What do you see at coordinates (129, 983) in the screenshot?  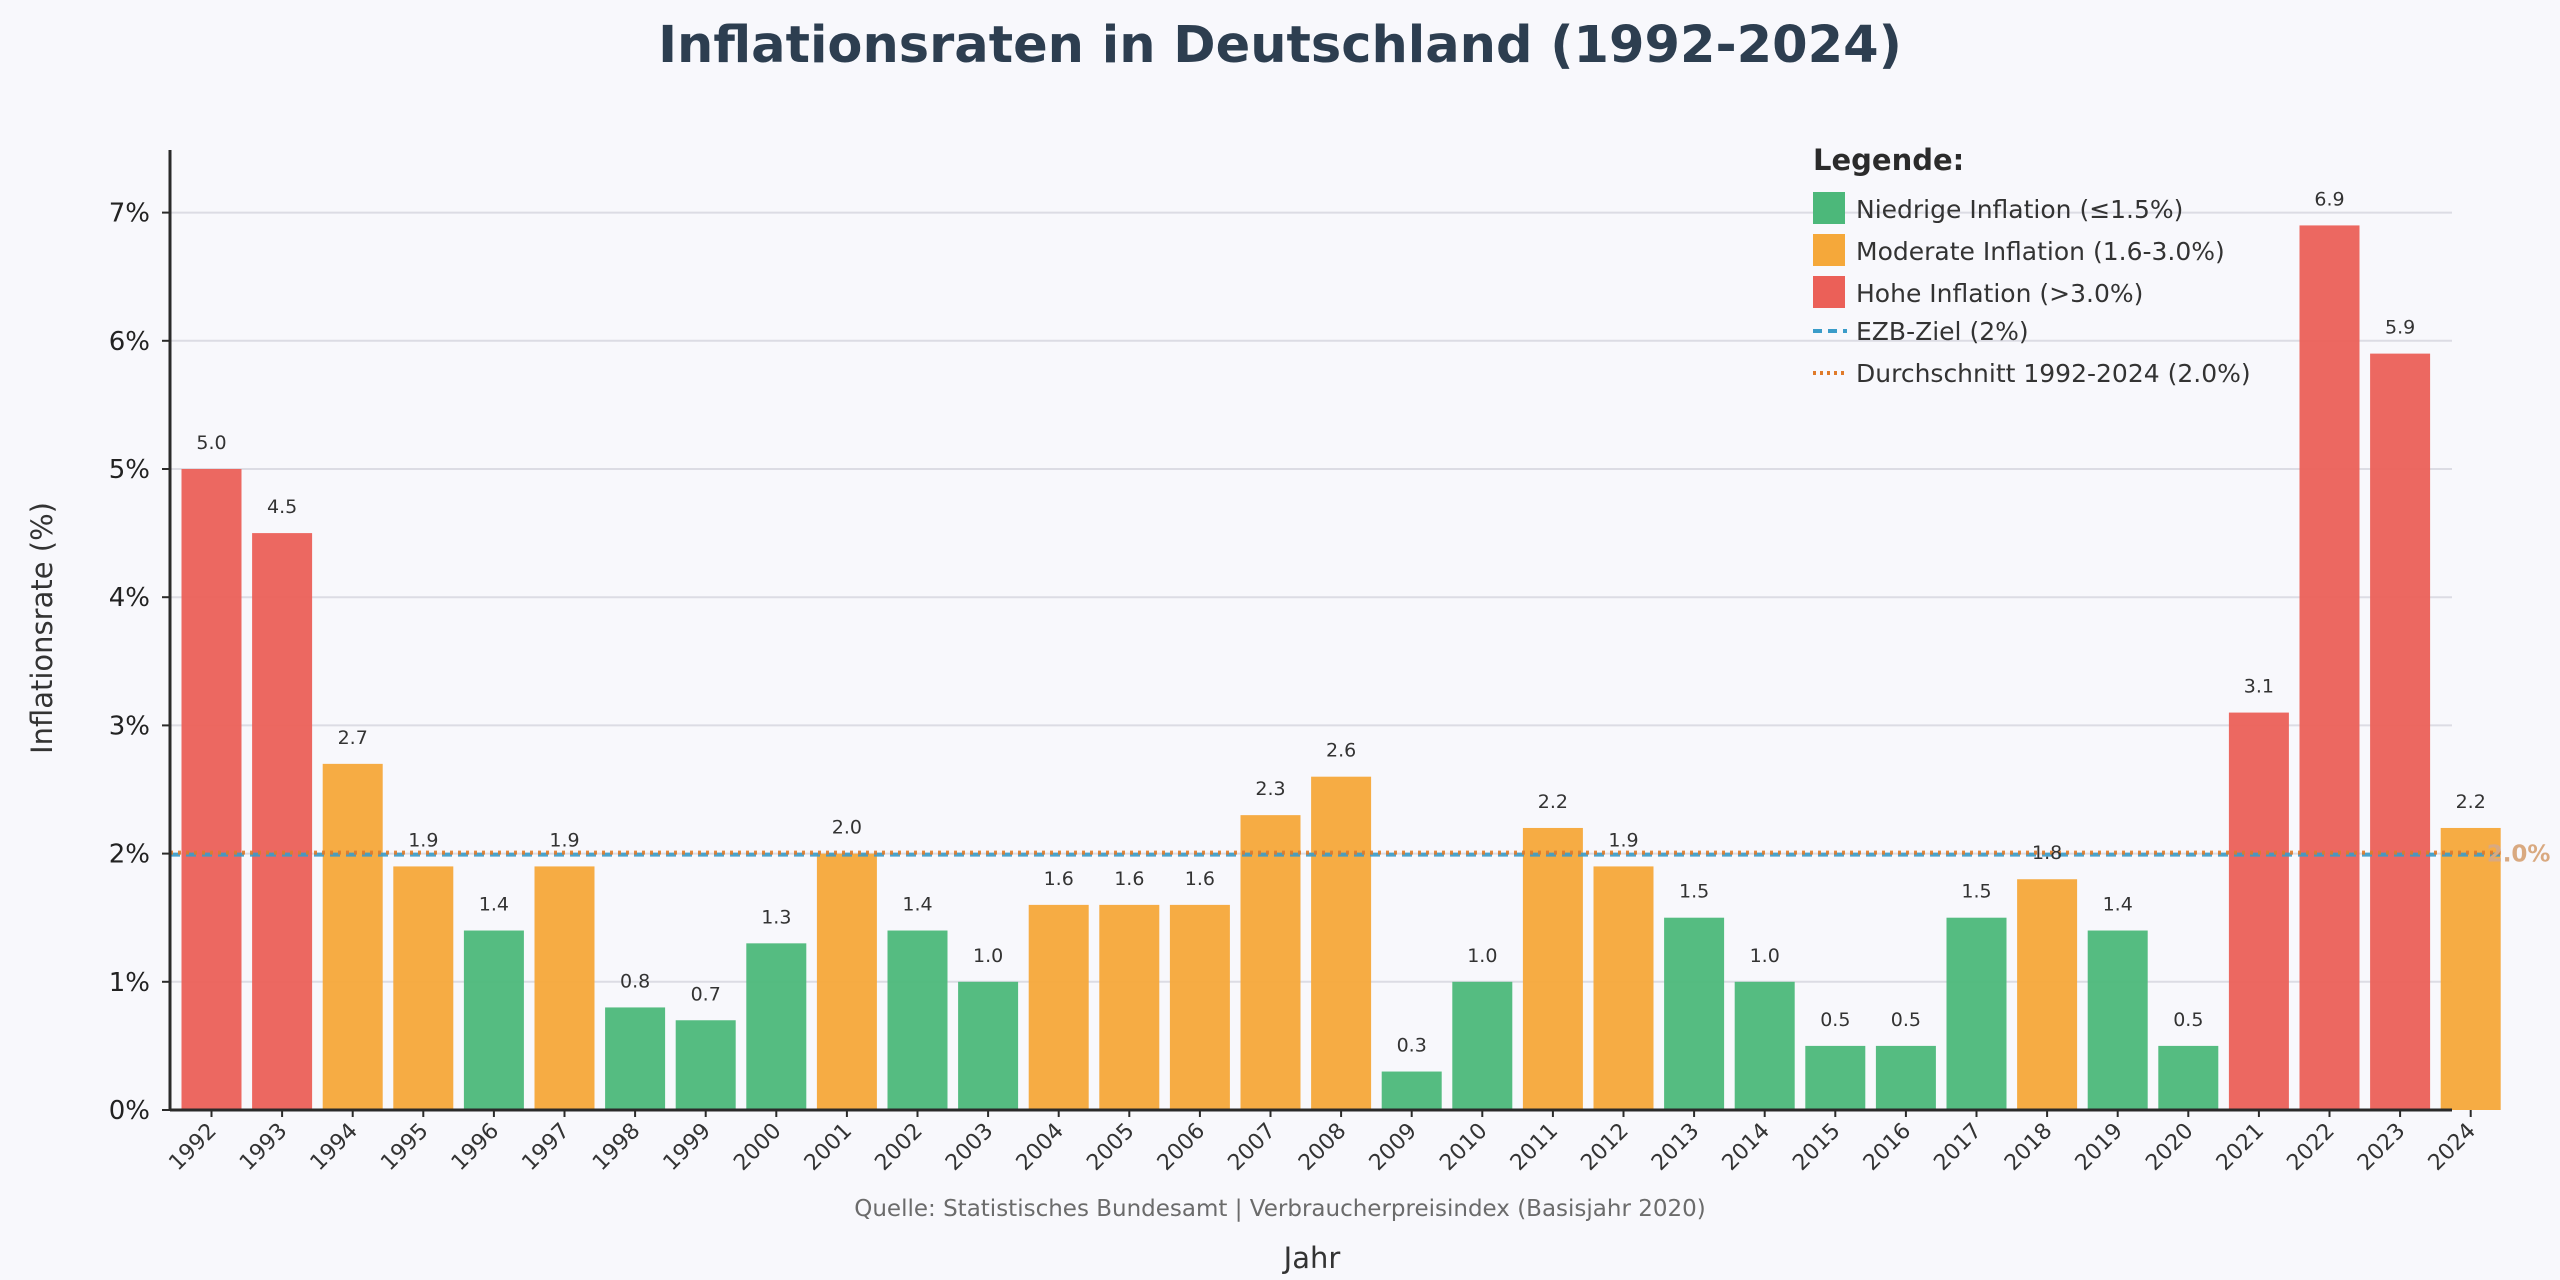 I see `y-tick-label: 1%` at bounding box center [129, 983].